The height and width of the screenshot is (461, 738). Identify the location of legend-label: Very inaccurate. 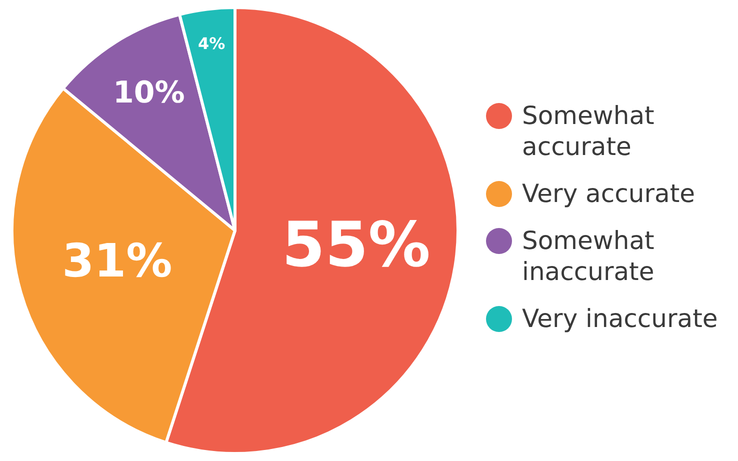
(620, 318).